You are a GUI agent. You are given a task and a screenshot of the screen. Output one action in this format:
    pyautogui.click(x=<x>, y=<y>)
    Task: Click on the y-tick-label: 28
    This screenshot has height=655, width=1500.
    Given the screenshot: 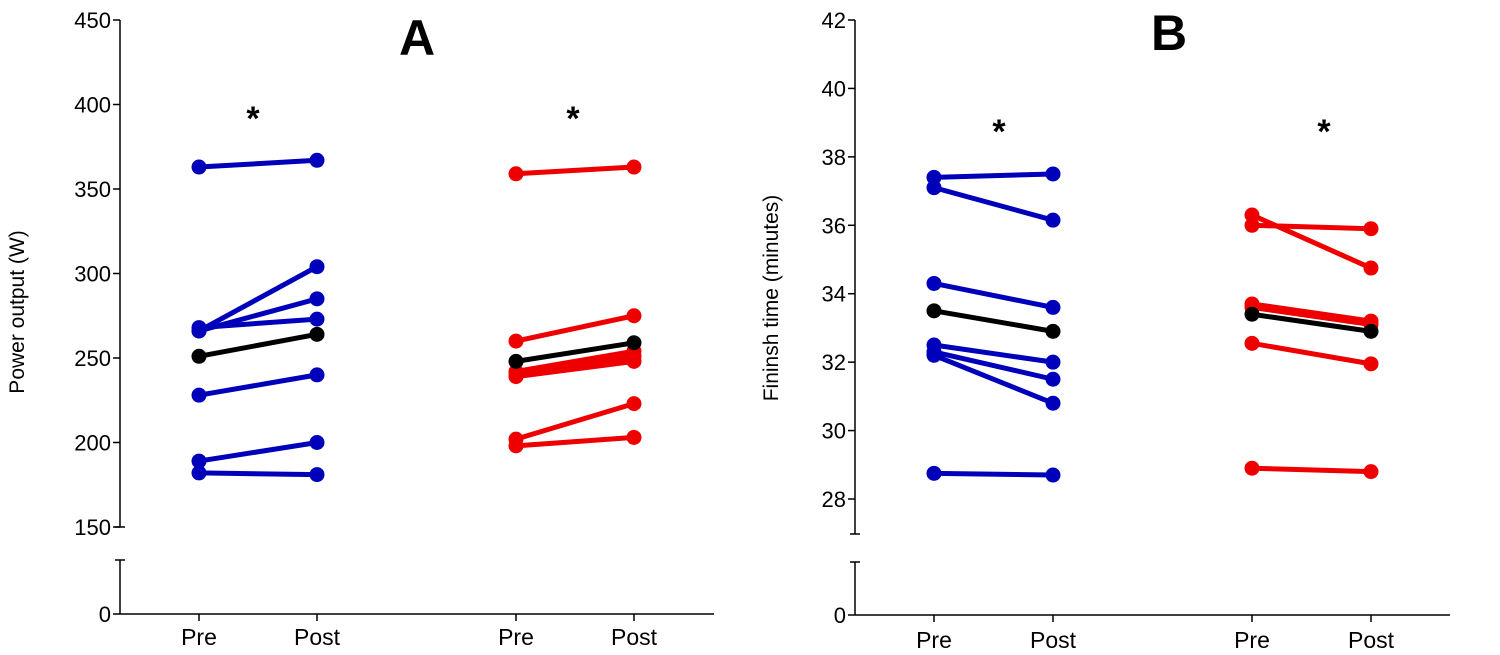 What is the action you would take?
    pyautogui.click(x=834, y=499)
    